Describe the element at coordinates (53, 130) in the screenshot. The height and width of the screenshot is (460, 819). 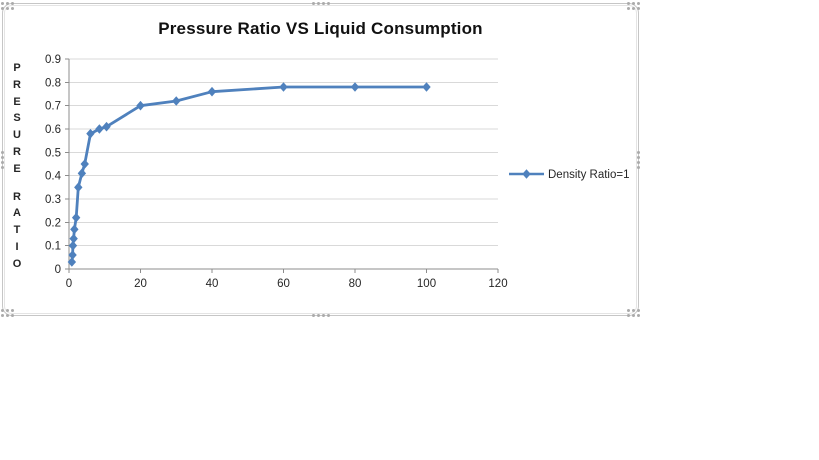
I see `y-tick-label: 0.6` at that location.